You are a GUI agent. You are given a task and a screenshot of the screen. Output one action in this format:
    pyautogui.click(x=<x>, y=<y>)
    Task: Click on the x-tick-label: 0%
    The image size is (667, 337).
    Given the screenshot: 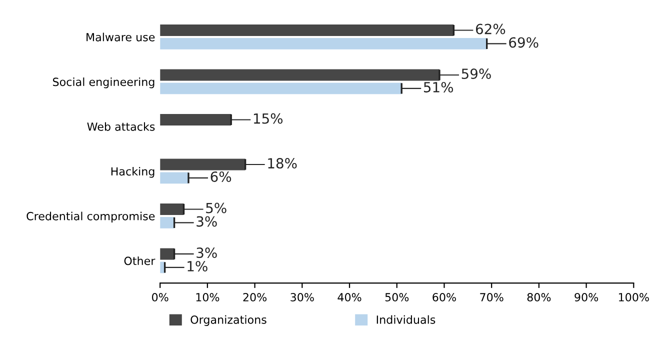 What is the action you would take?
    pyautogui.click(x=160, y=297)
    